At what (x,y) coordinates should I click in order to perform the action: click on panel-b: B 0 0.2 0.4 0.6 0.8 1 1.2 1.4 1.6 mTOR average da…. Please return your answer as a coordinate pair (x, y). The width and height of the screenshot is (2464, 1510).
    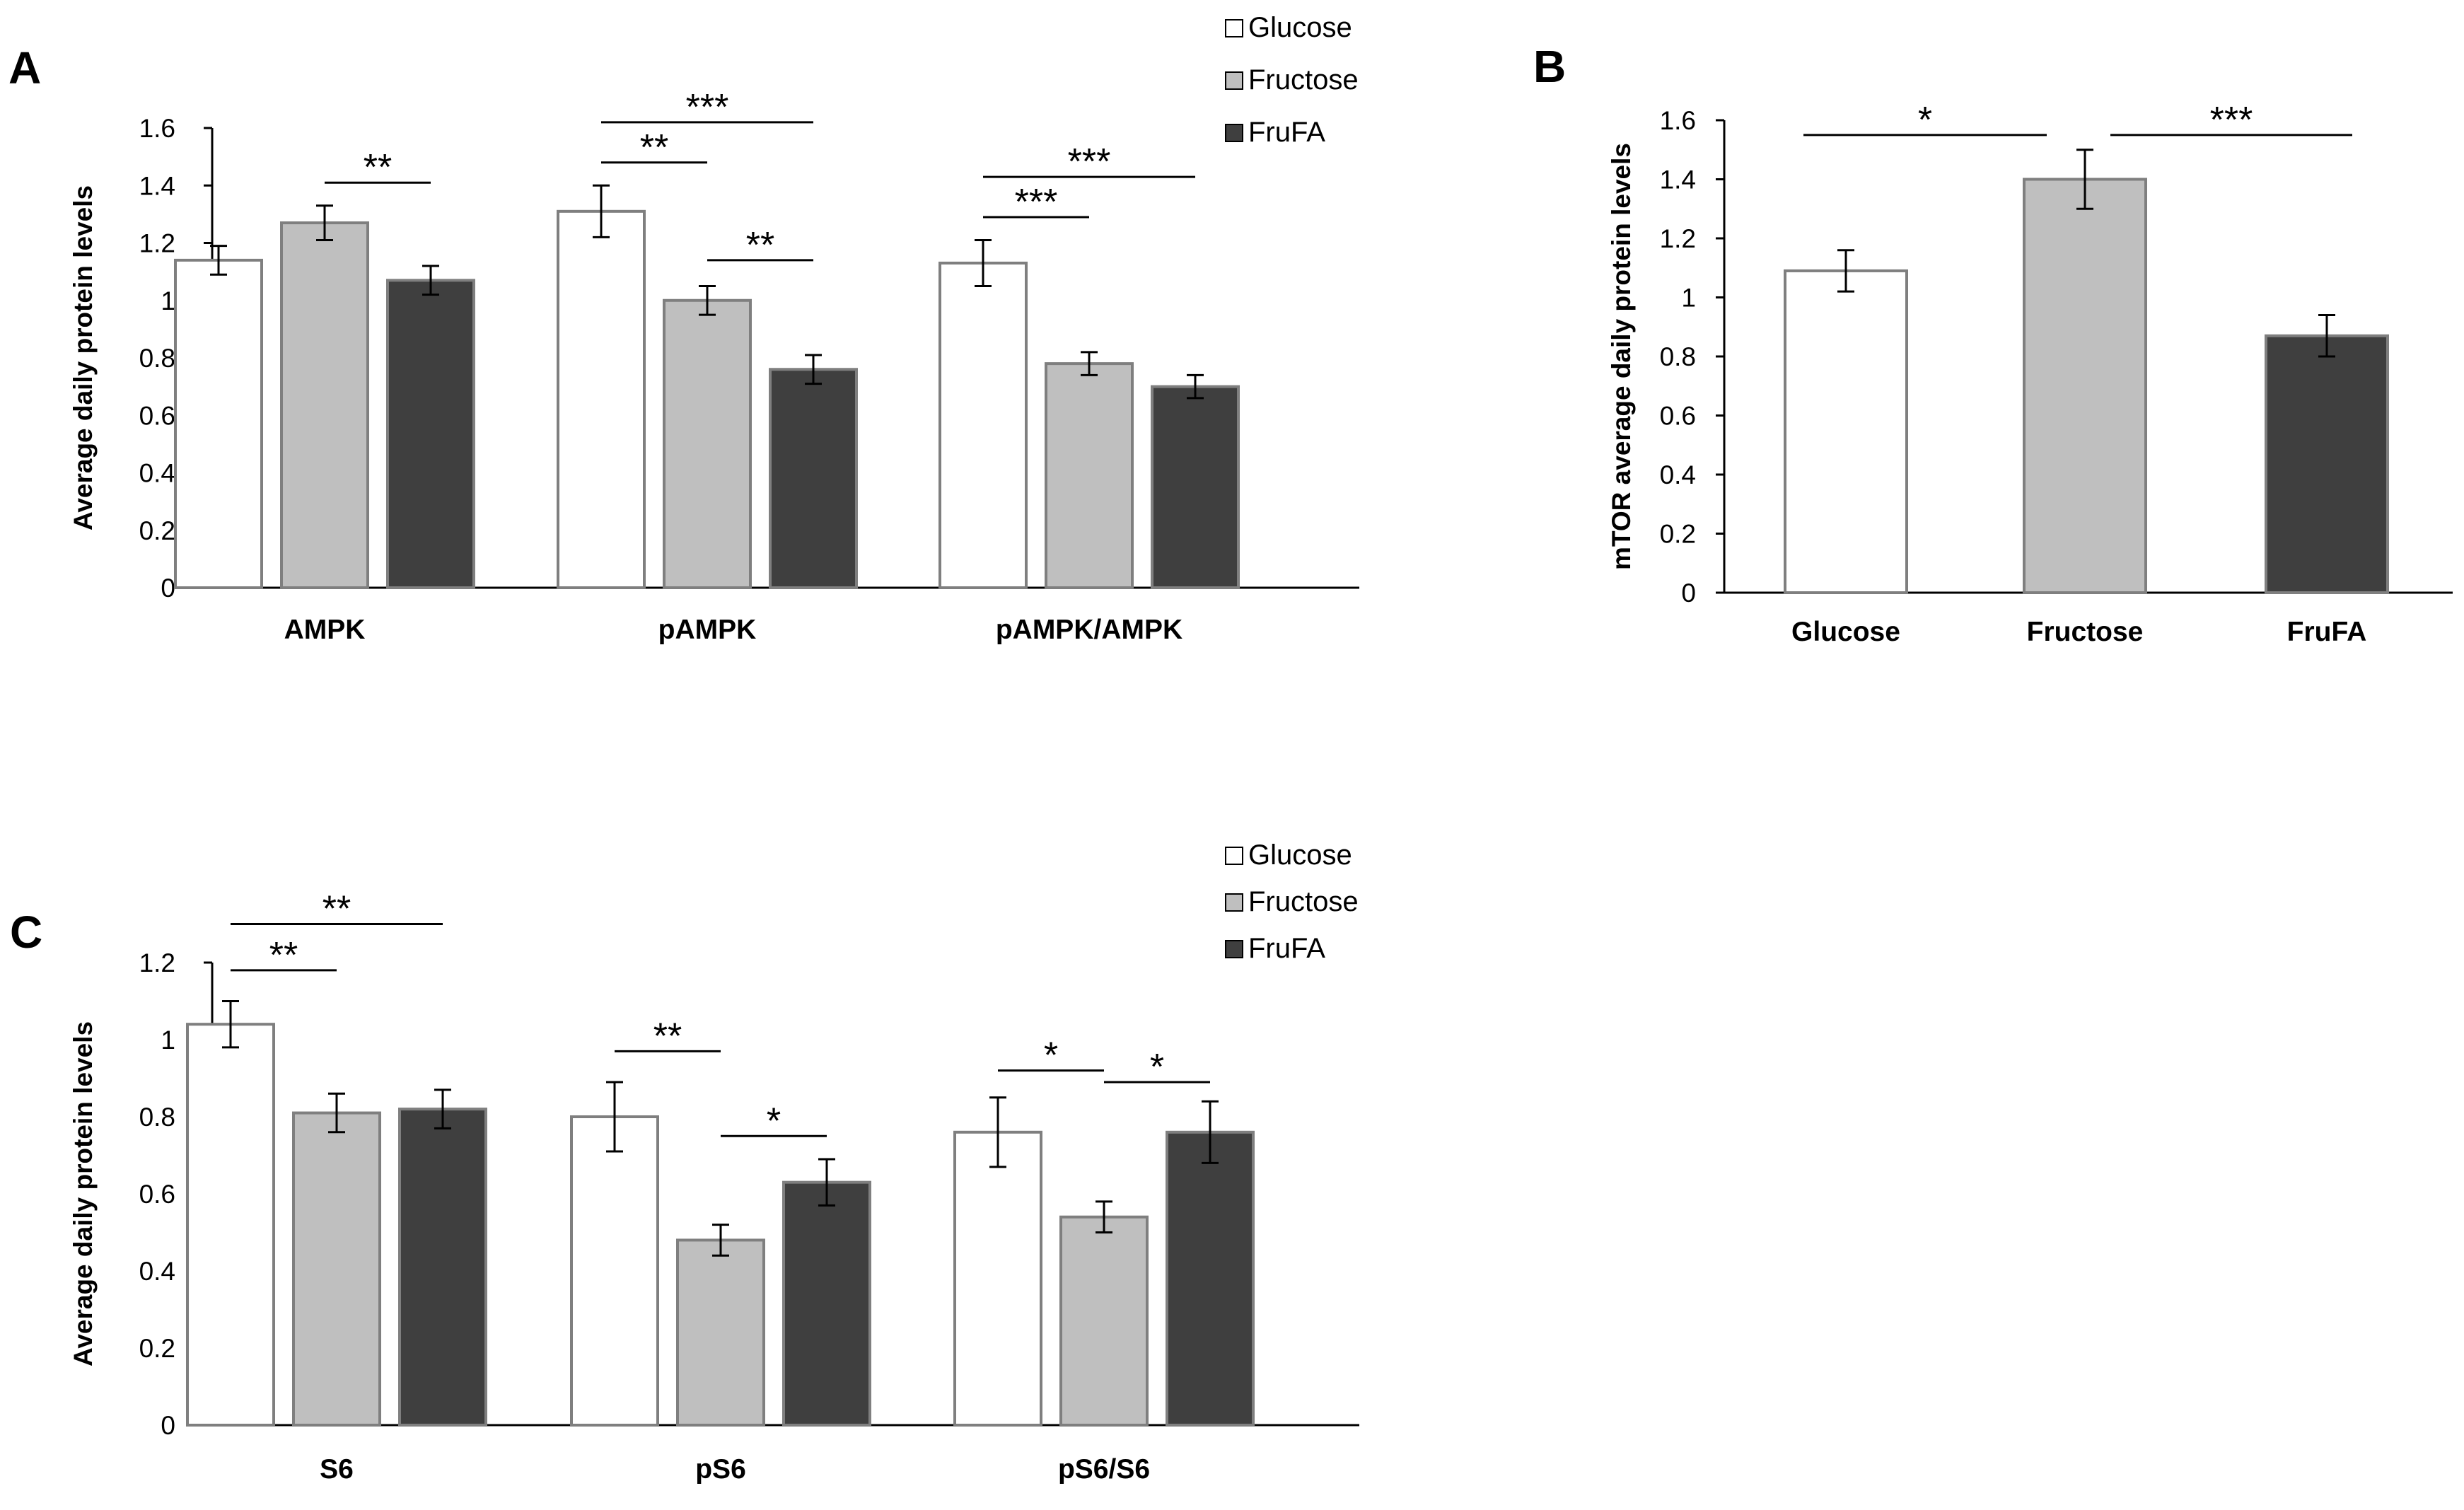
    Looking at the image, I should click on (1993, 344).